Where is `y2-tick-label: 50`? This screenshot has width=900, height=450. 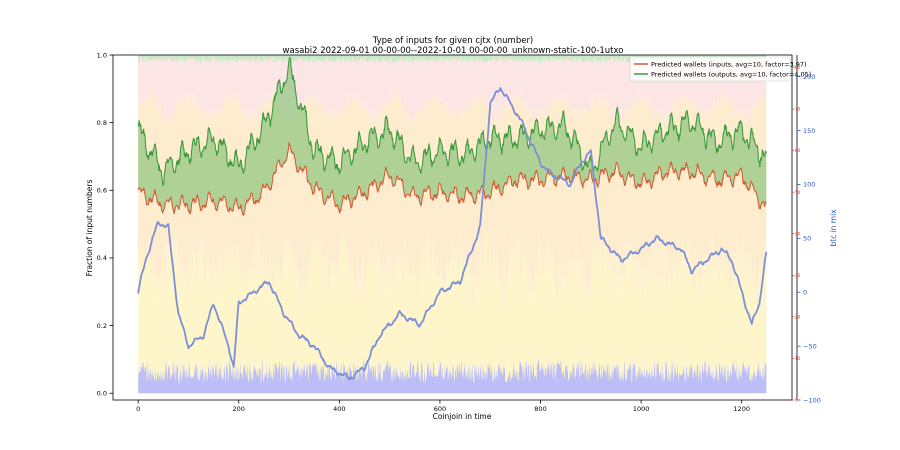
y2-tick-label: 50 is located at coordinates (807, 239).